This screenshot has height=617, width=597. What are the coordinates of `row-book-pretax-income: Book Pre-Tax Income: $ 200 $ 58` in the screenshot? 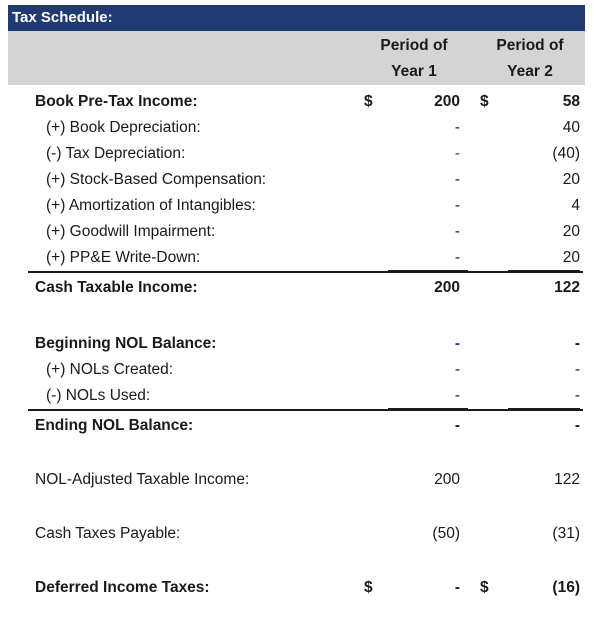 It's located at (307, 101).